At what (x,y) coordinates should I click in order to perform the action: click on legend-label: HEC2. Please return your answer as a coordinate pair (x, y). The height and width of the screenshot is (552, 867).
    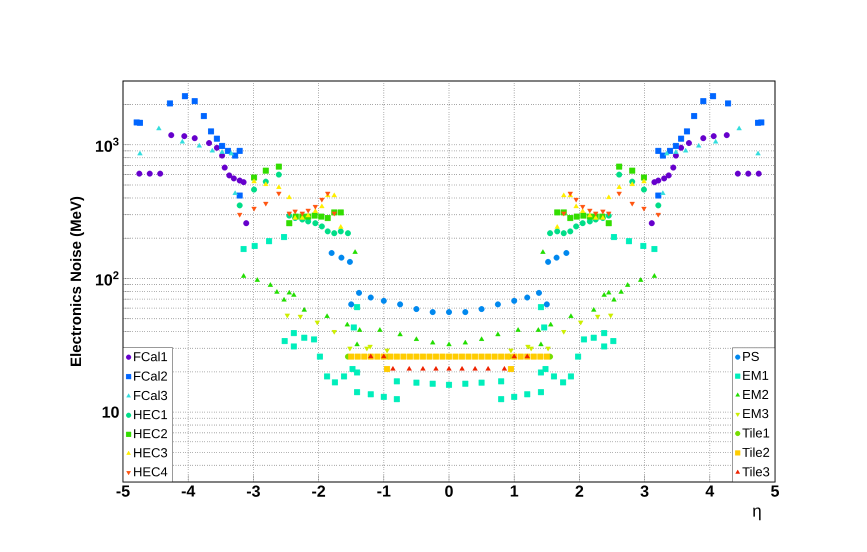
    Looking at the image, I should click on (151, 433).